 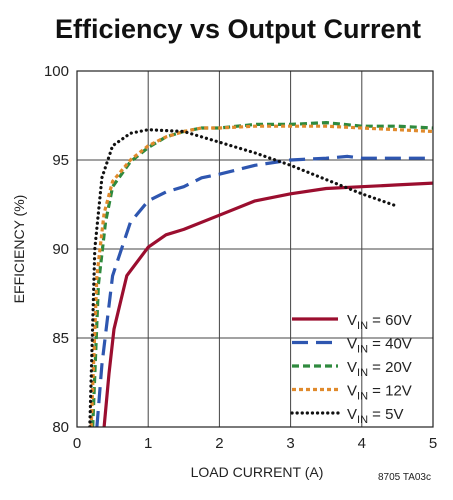 I want to click on y-tick-label: 95, so click(x=60, y=160).